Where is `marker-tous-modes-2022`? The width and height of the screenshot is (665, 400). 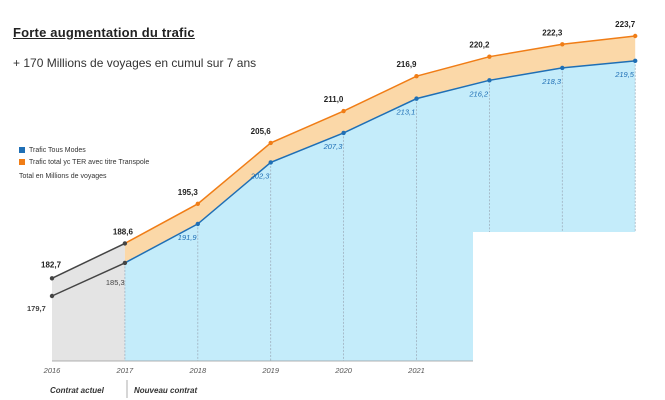
marker-tous-modes-2022 is located at coordinates (489, 80).